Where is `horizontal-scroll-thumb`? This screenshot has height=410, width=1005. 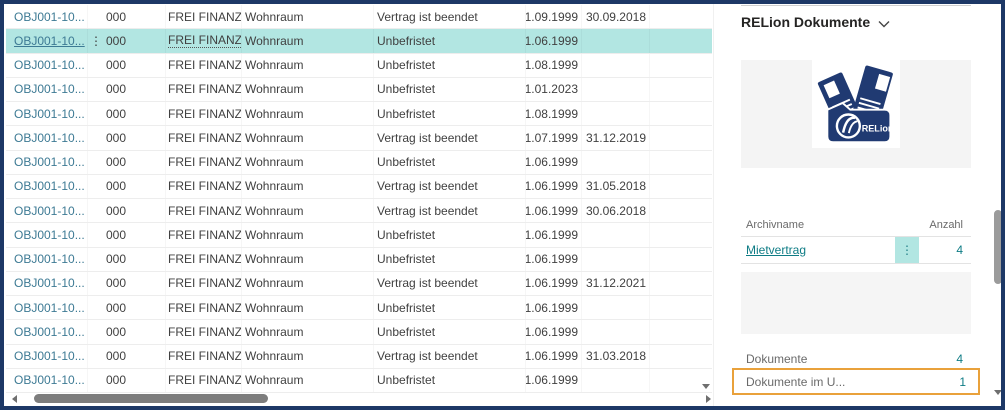 horizontal-scroll-thumb is located at coordinates (151, 398).